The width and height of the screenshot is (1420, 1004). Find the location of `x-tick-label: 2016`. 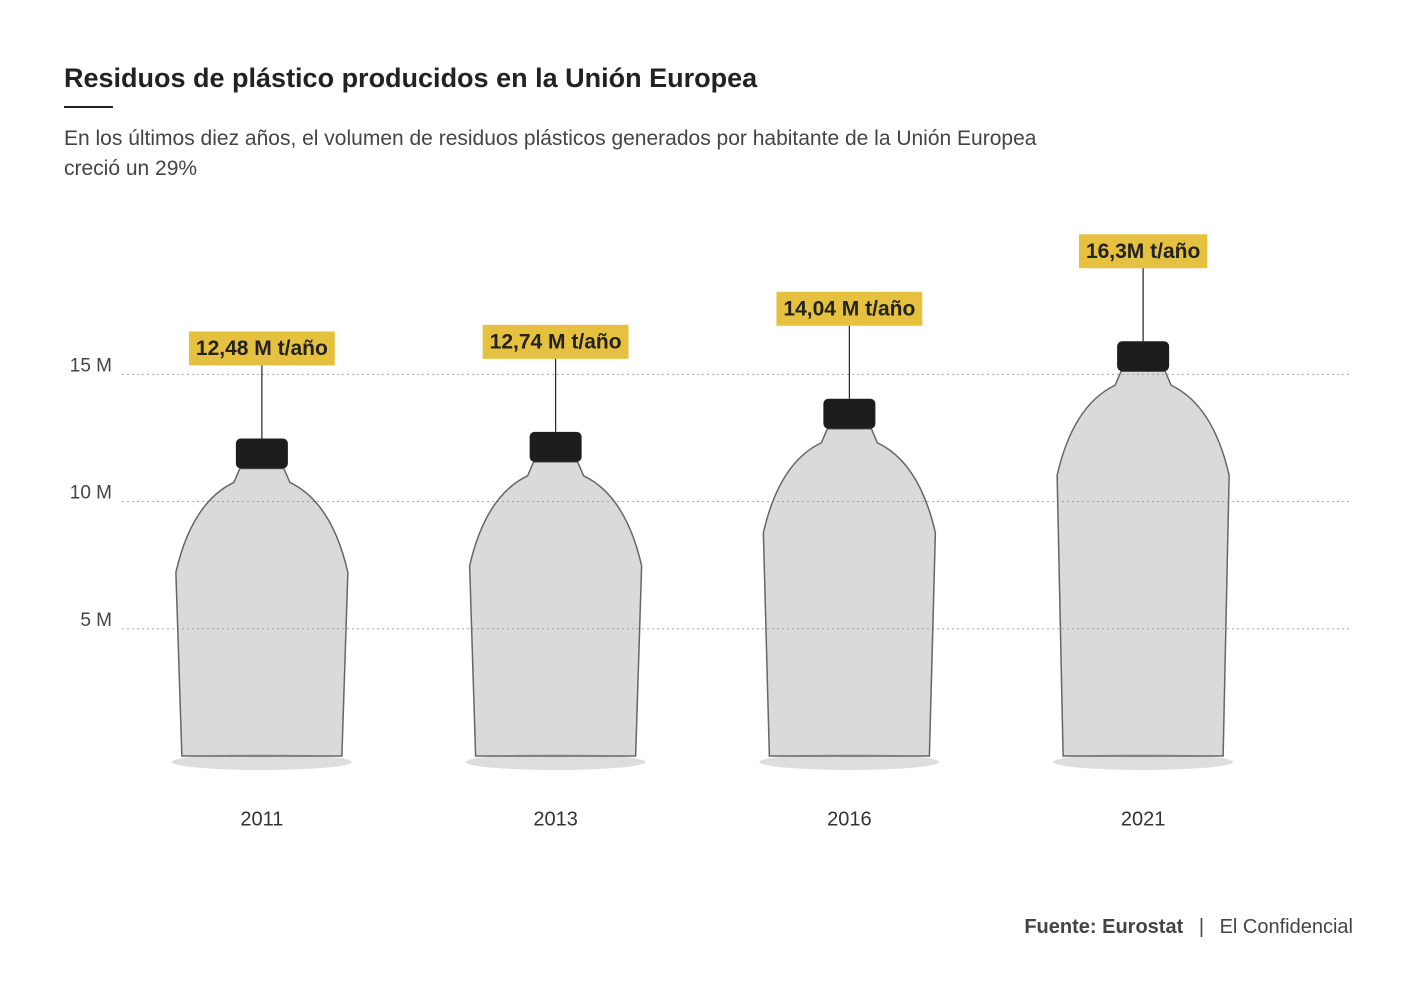

x-tick-label: 2016 is located at coordinates (849, 819).